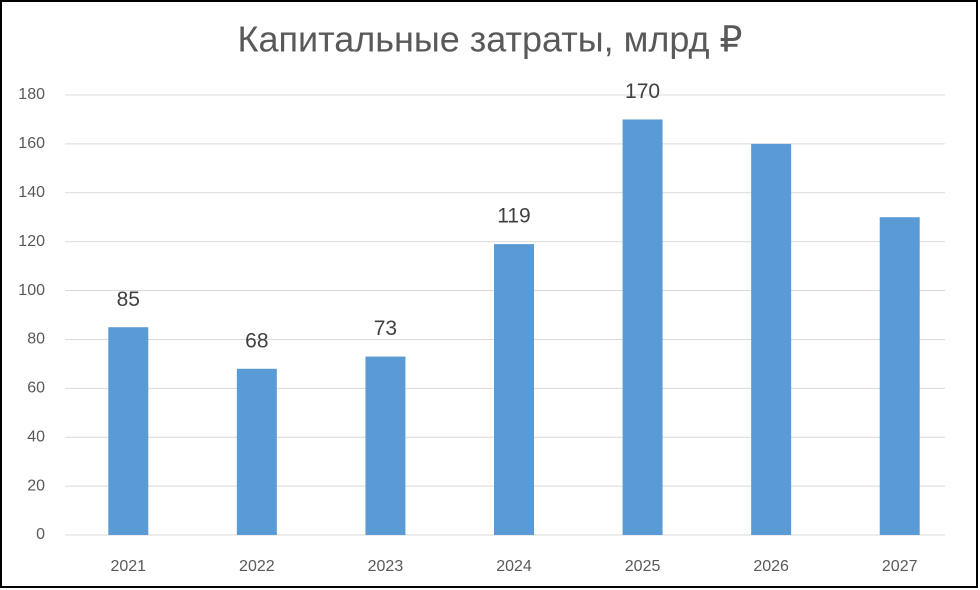  What do you see at coordinates (31, 94) in the screenshot?
I see `y-tick-label: 180` at bounding box center [31, 94].